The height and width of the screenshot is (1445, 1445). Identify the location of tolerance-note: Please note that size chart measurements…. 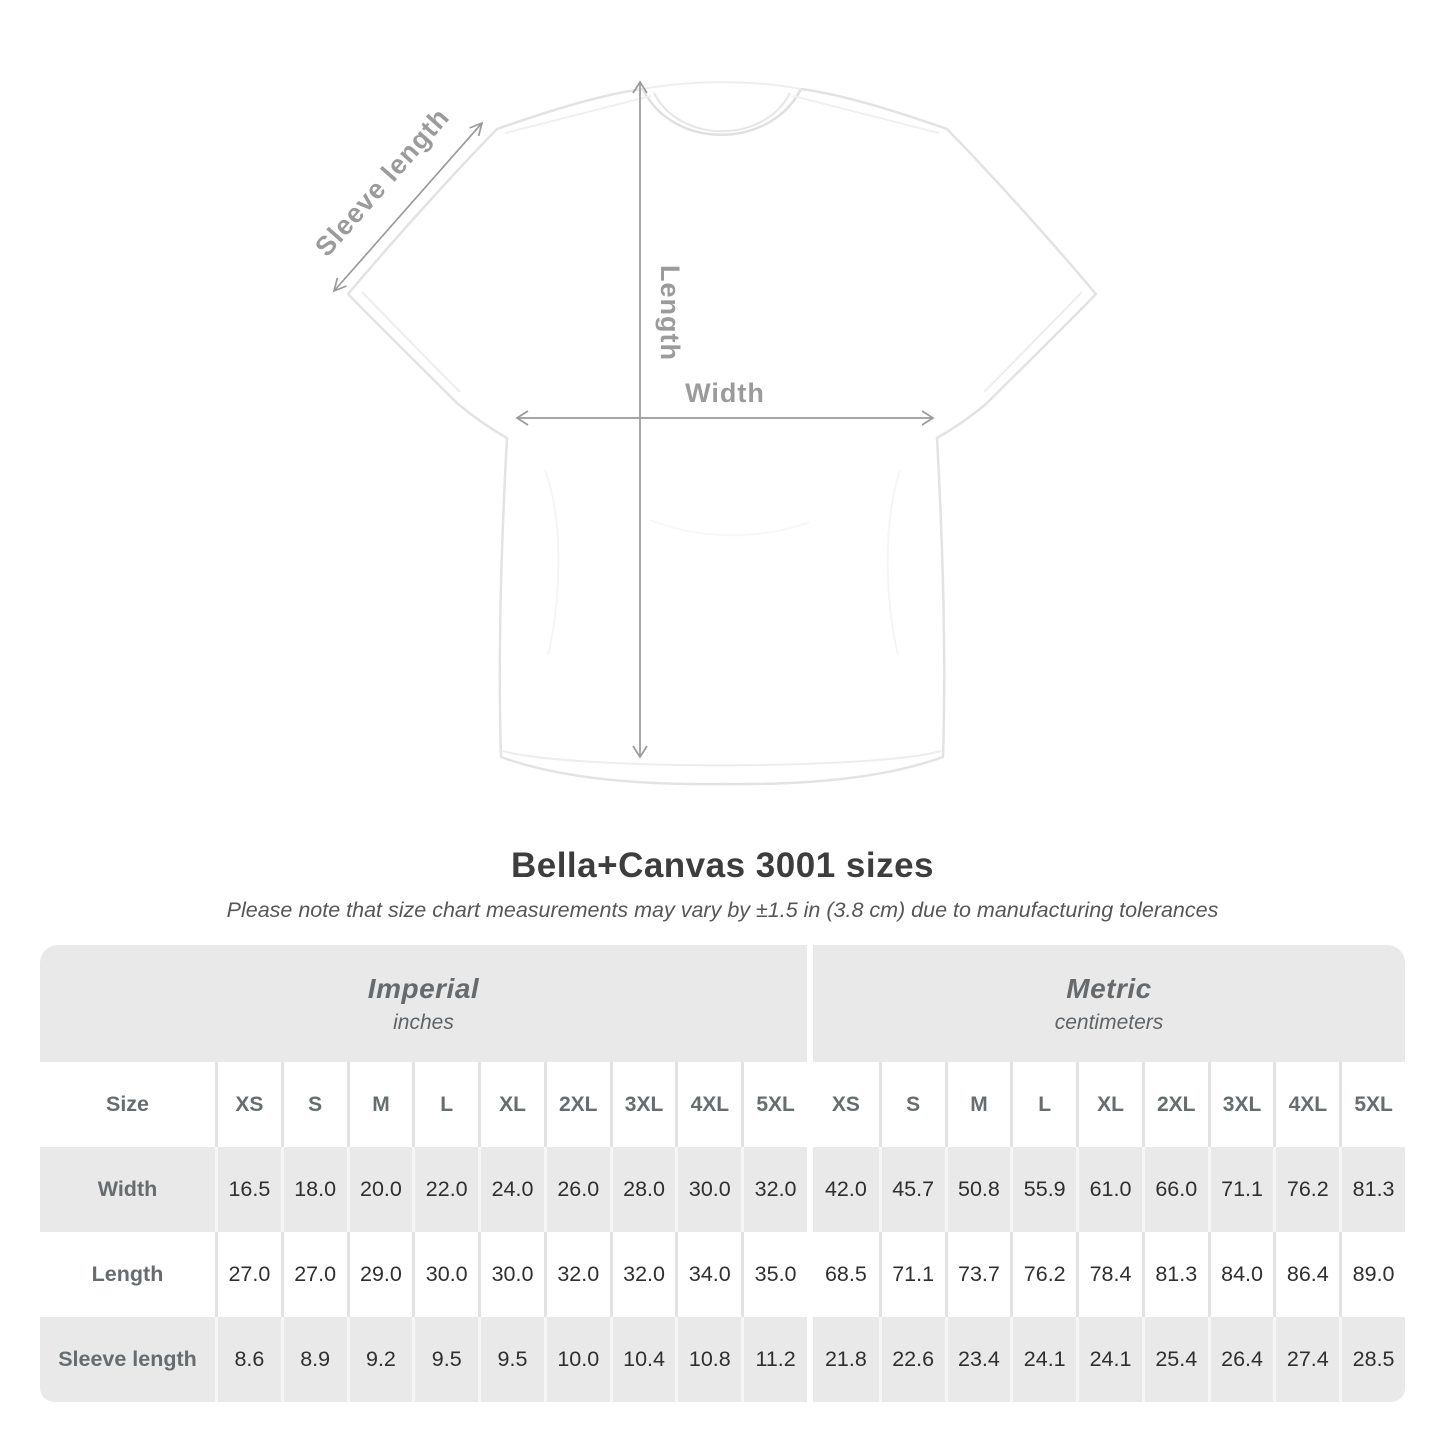
(722, 910).